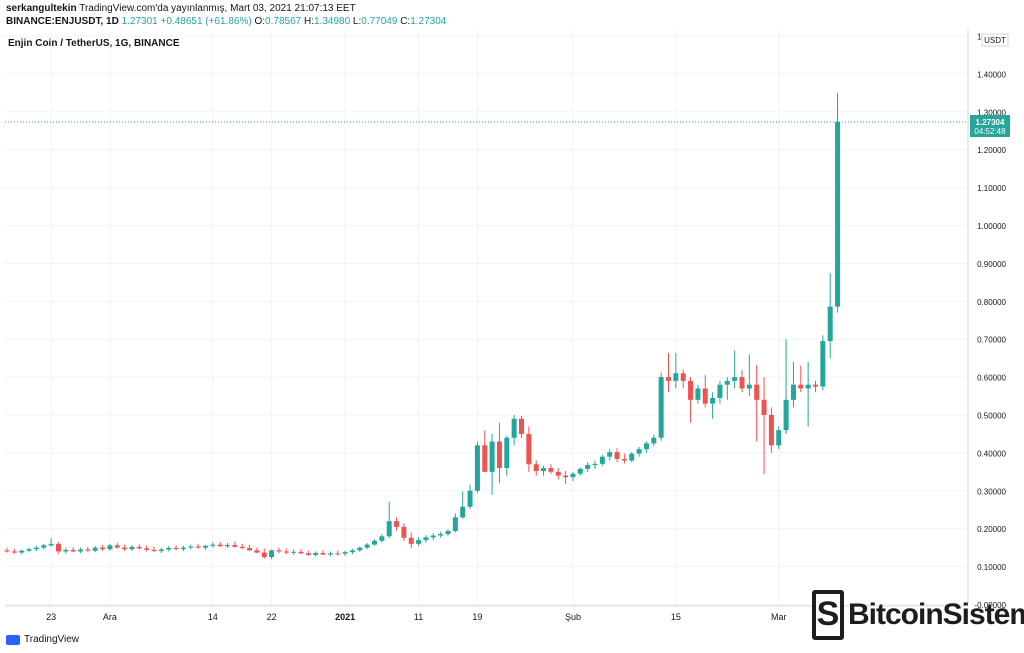  I want to click on bitcoinsistemi-watermark: S BitcoinSistemi, so click(918, 615).